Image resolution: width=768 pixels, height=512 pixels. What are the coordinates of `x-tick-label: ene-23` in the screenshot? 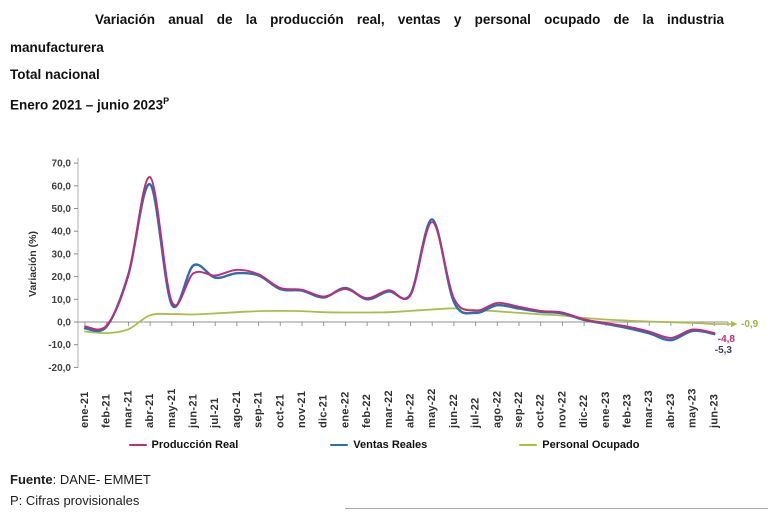 It's located at (606, 409).